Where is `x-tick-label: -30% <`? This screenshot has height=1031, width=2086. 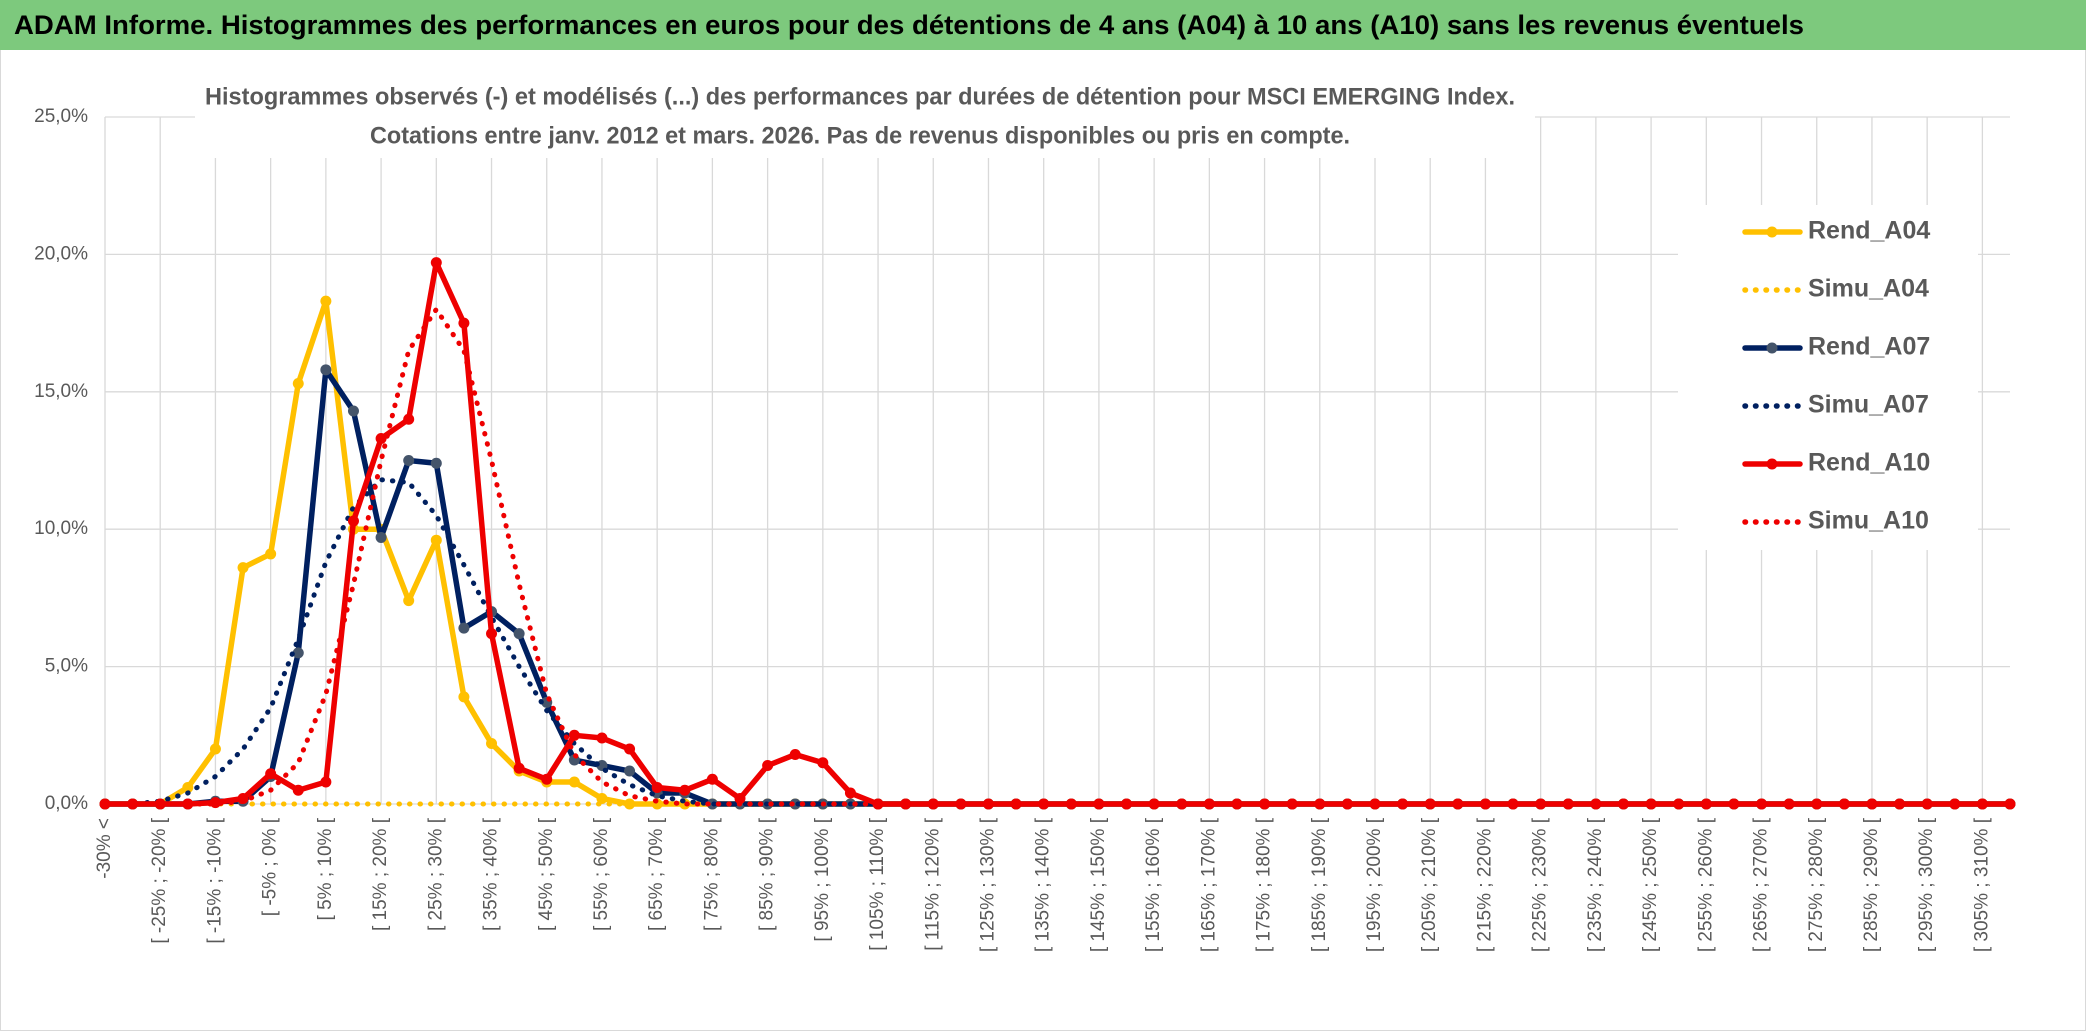 x-tick-label: -30% < is located at coordinates (104, 848).